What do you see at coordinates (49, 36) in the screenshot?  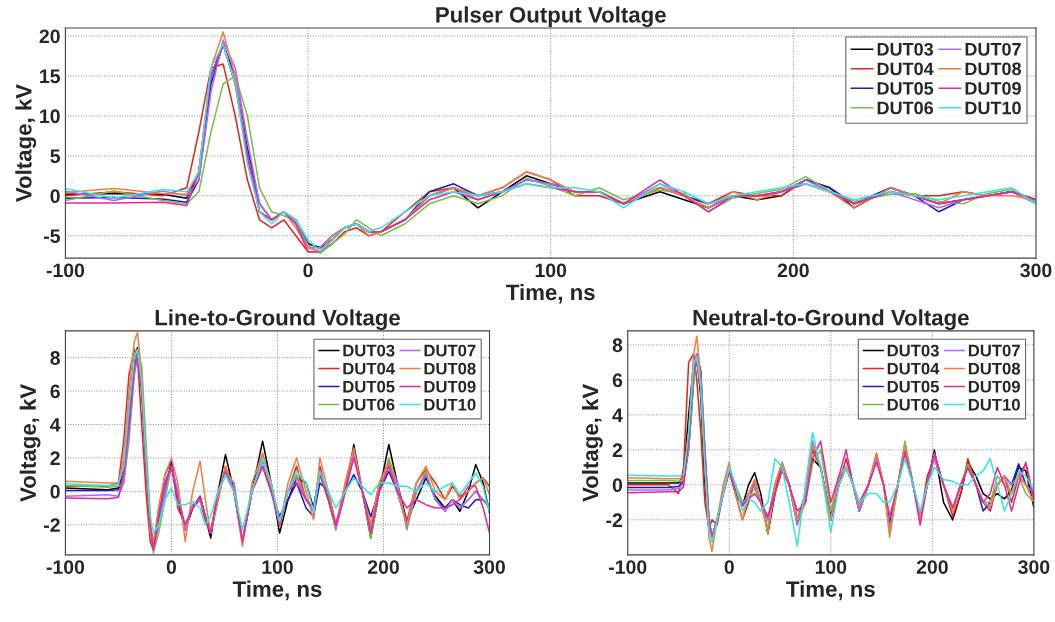 I see `y-tick-label: 20` at bounding box center [49, 36].